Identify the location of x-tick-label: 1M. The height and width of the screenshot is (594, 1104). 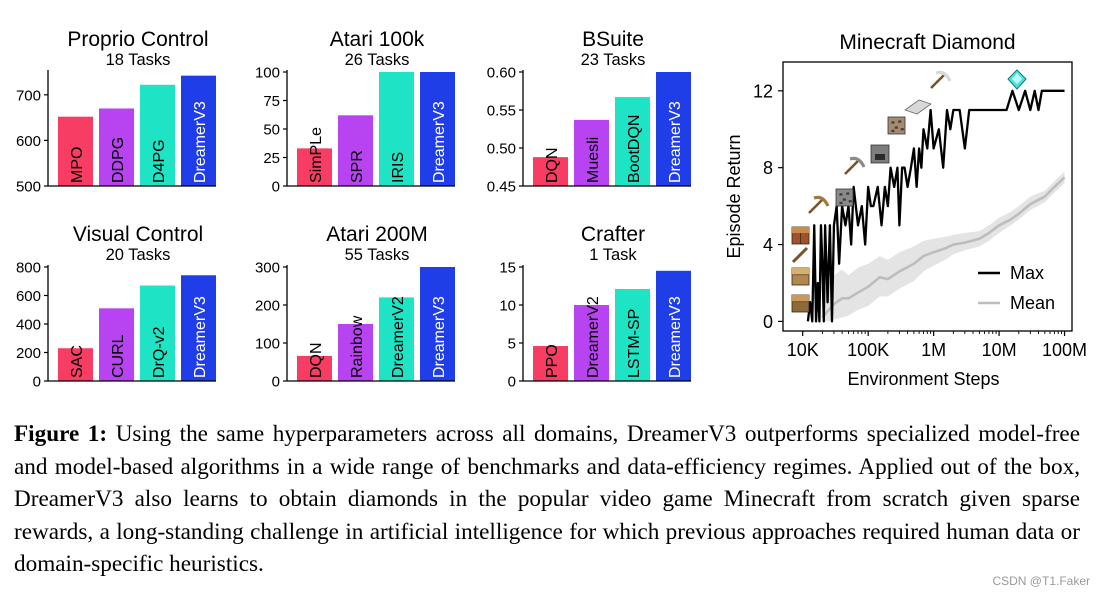
(933, 350).